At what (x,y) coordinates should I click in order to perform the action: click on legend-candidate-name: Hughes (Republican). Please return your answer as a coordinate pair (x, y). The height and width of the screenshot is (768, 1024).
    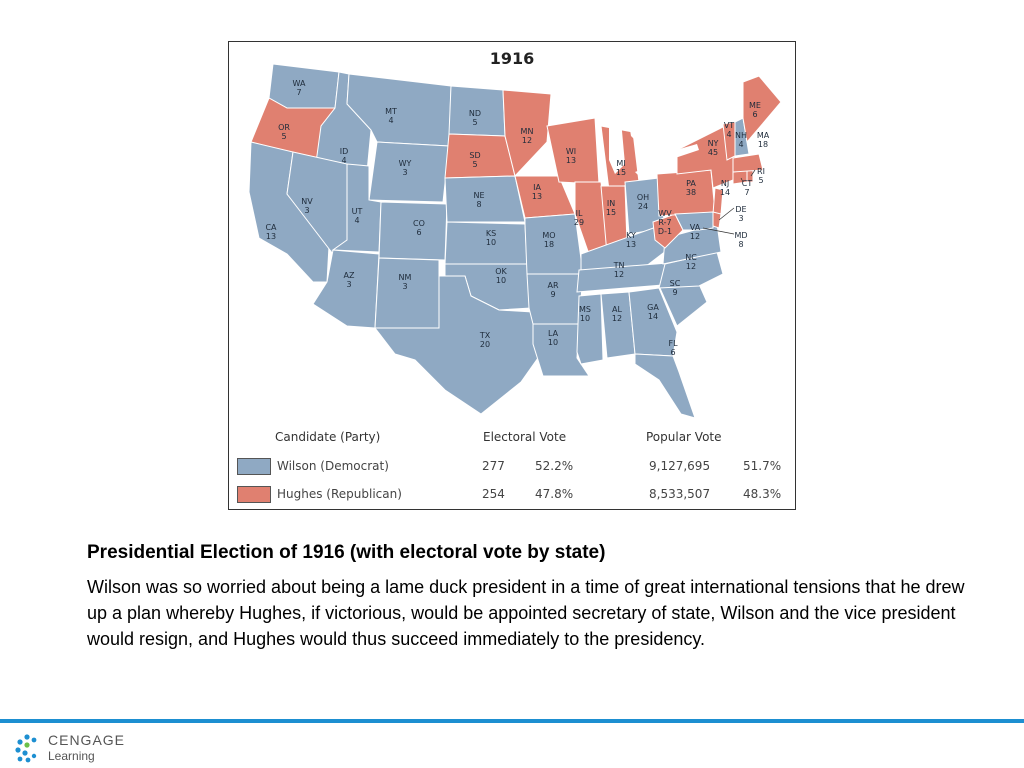
    Looking at the image, I should click on (339, 494).